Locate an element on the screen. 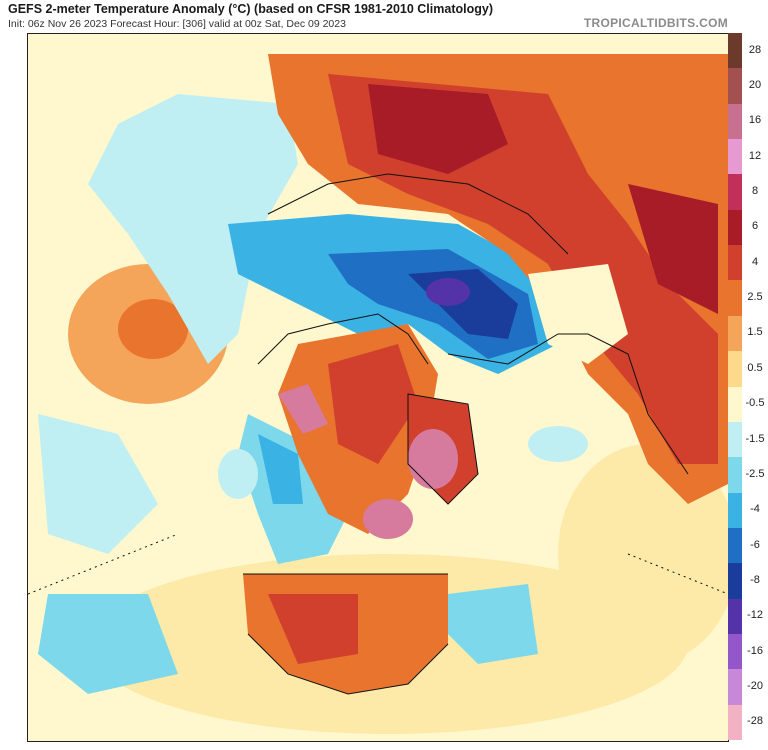  legend-label: -20 is located at coordinates (755, 685).